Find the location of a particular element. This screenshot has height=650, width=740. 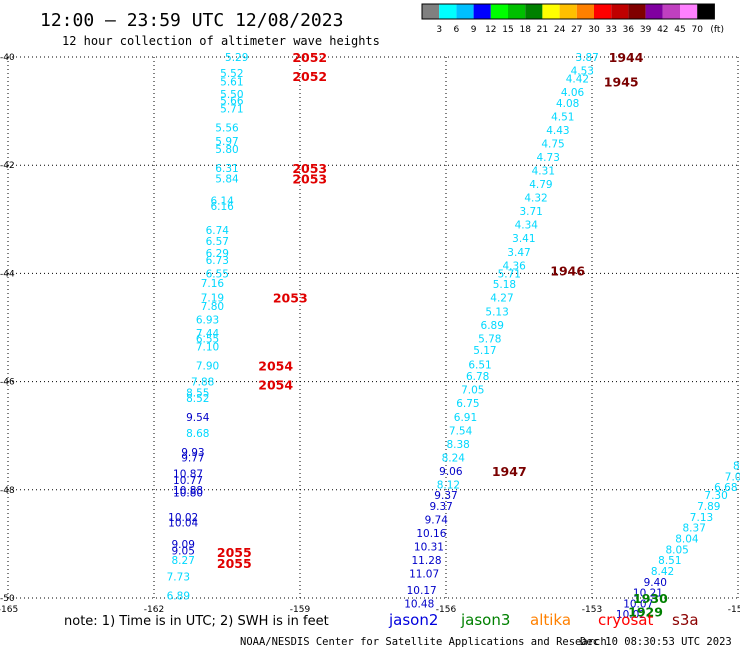

satellite-legend-item: cryosat is located at coordinates (625, 620).